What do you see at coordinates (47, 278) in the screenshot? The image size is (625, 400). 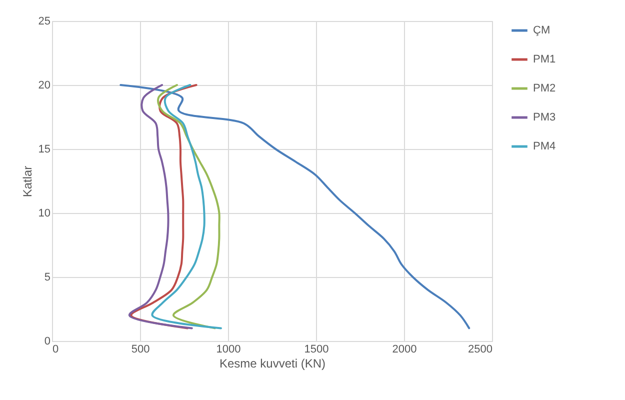 I see `y-tick-label: 5` at bounding box center [47, 278].